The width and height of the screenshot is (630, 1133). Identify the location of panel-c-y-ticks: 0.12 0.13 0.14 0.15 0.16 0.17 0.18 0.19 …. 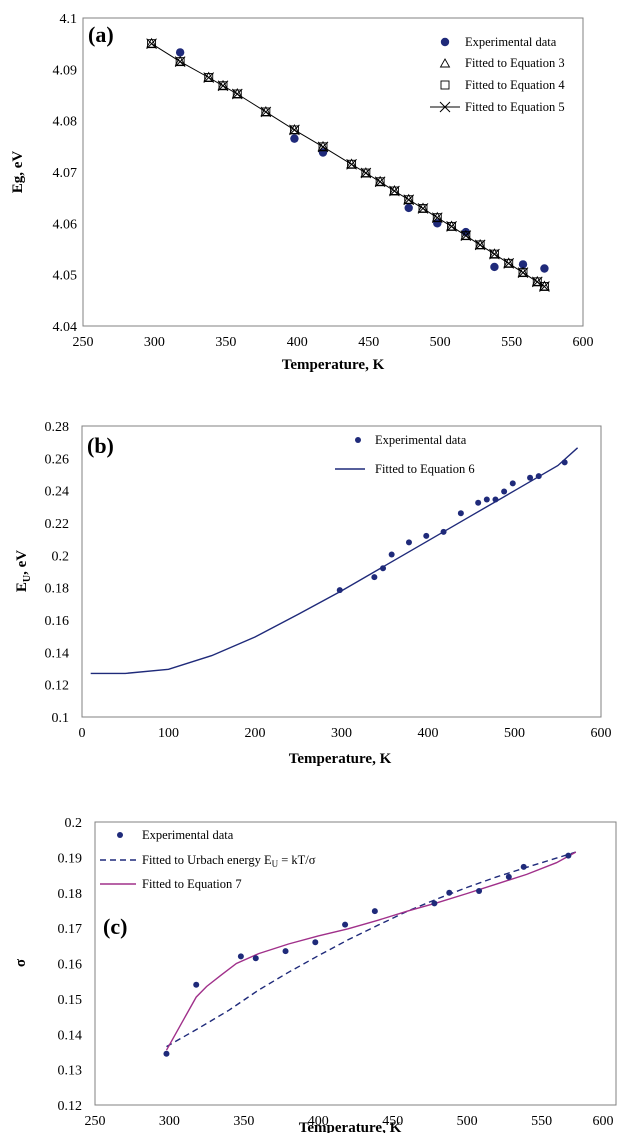
(70, 965).